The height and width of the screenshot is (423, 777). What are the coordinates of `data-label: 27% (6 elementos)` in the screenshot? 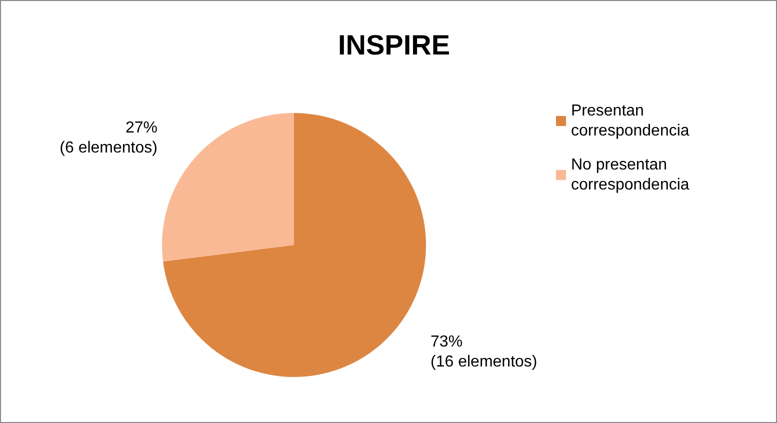 It's located at (109, 137).